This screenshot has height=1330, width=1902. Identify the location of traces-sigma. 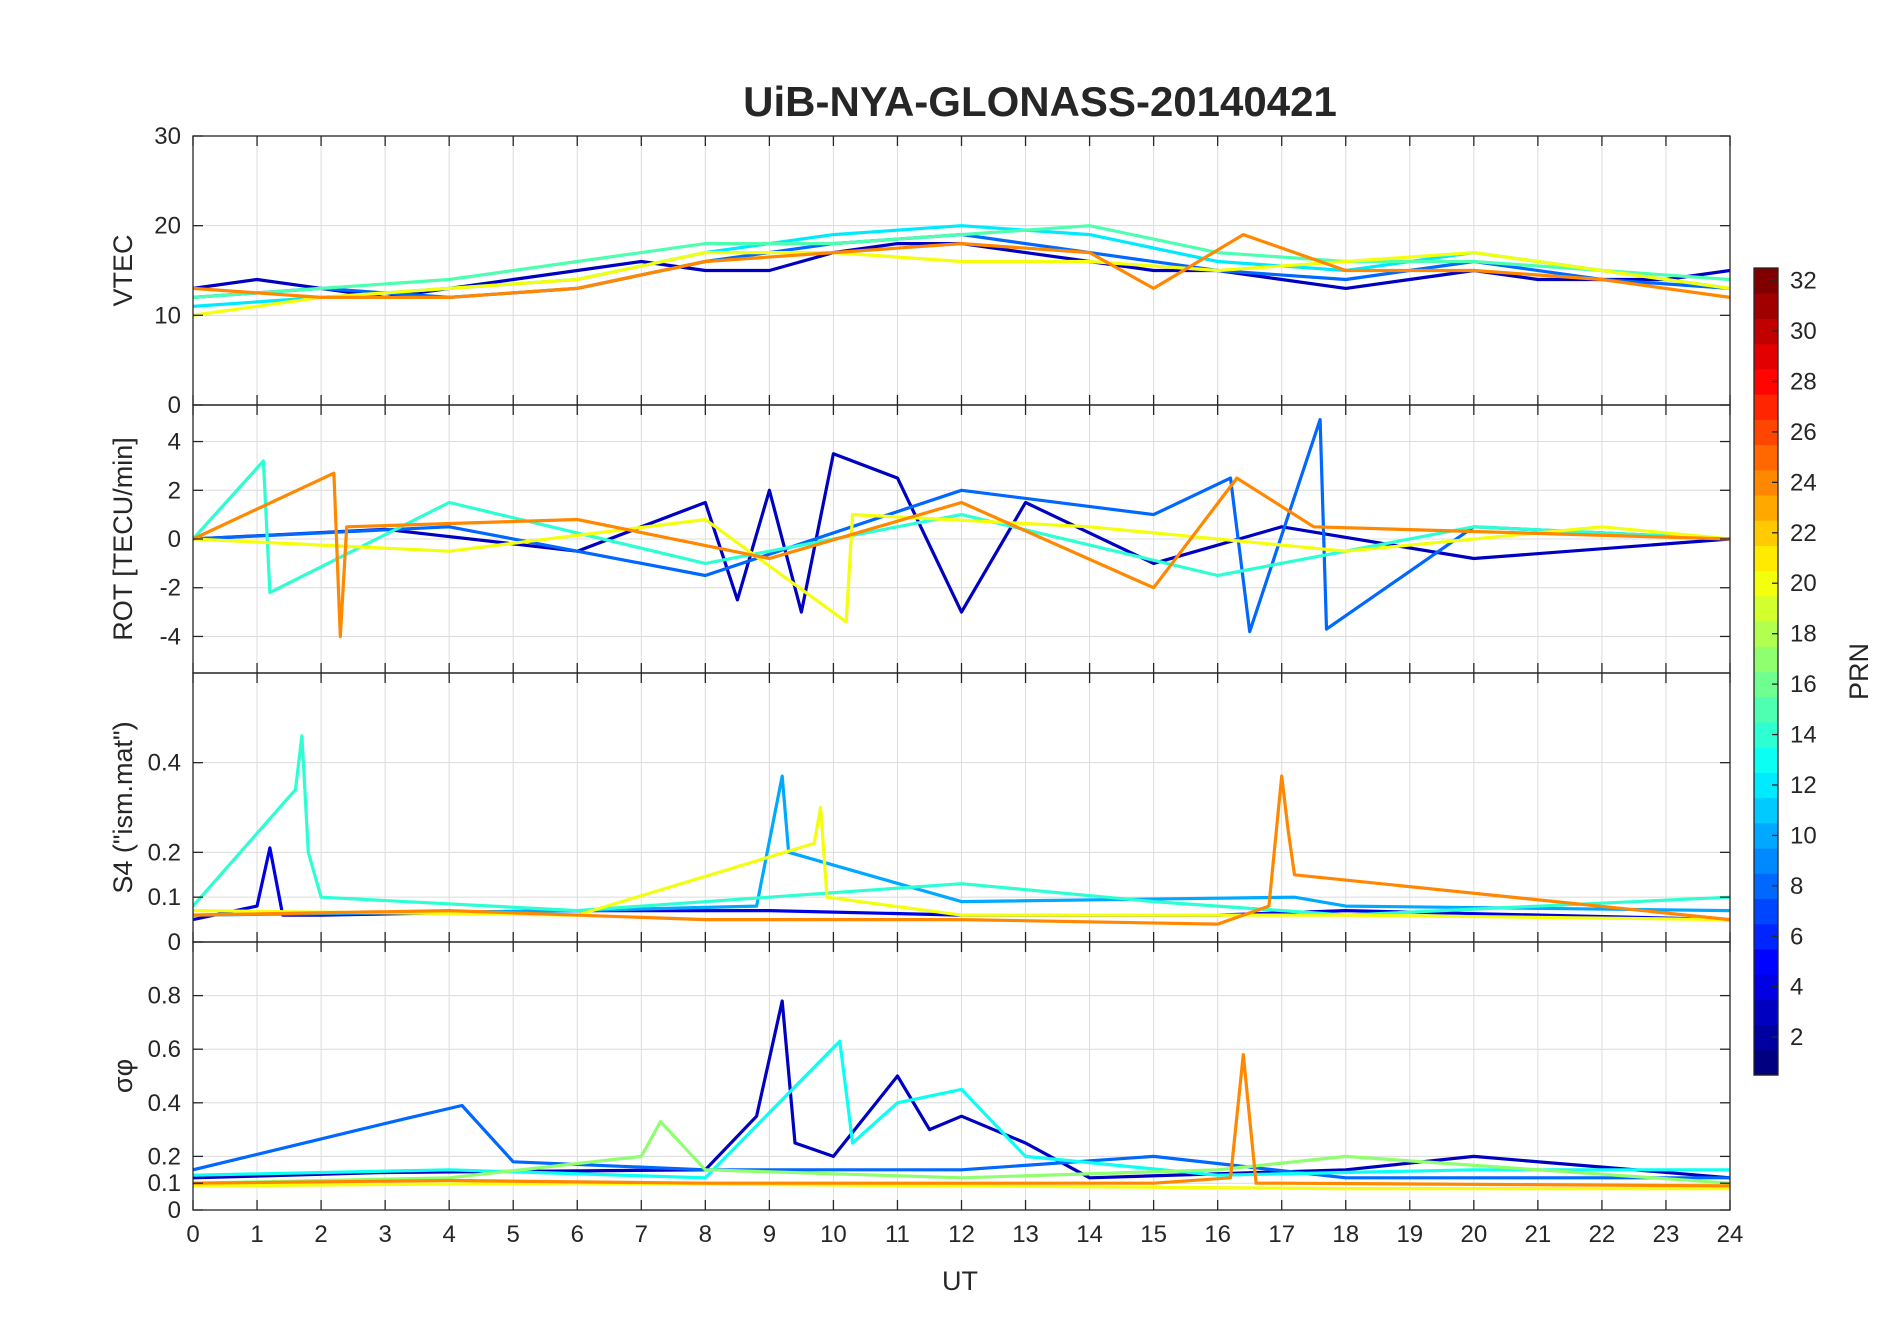
(961, 1095).